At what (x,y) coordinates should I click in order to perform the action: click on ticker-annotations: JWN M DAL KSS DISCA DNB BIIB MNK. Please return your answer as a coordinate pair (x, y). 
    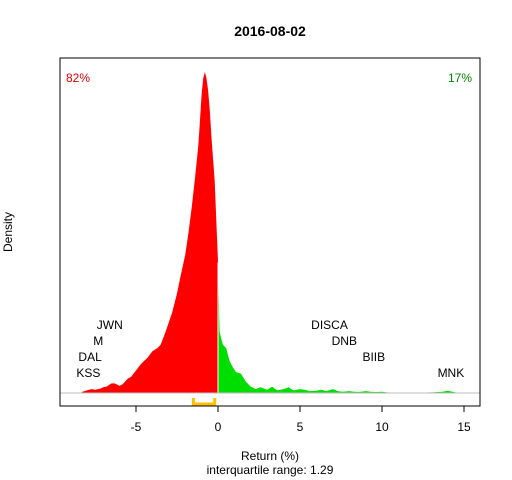
    Looking at the image, I should click on (270, 349).